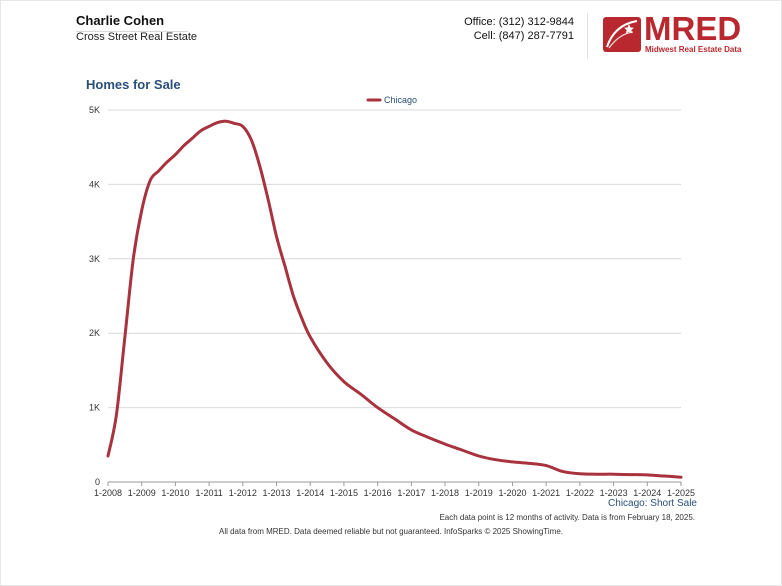  I want to click on y-tick-label: 5K, so click(94, 110).